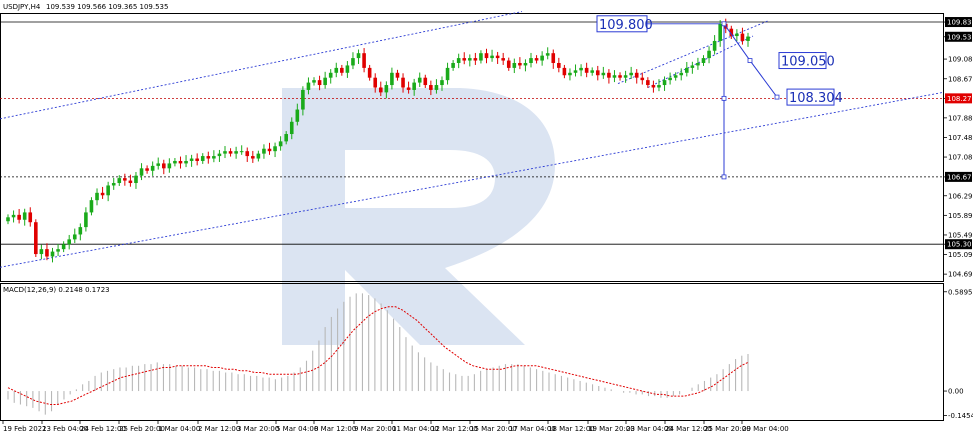 The width and height of the screenshot is (973, 440). What do you see at coordinates (724, 24) in the screenshot?
I see `anchor-point` at bounding box center [724, 24].